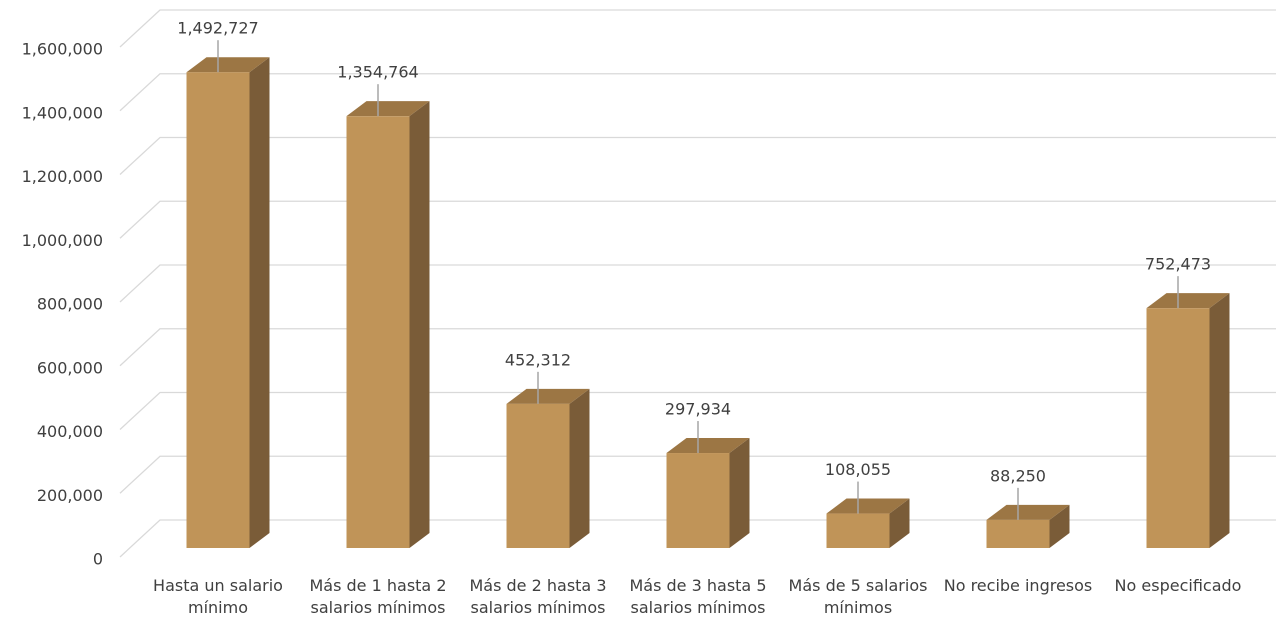  I want to click on x-tick-label: Más de 3 hasta 5 salarios mínimos, so click(698, 596).